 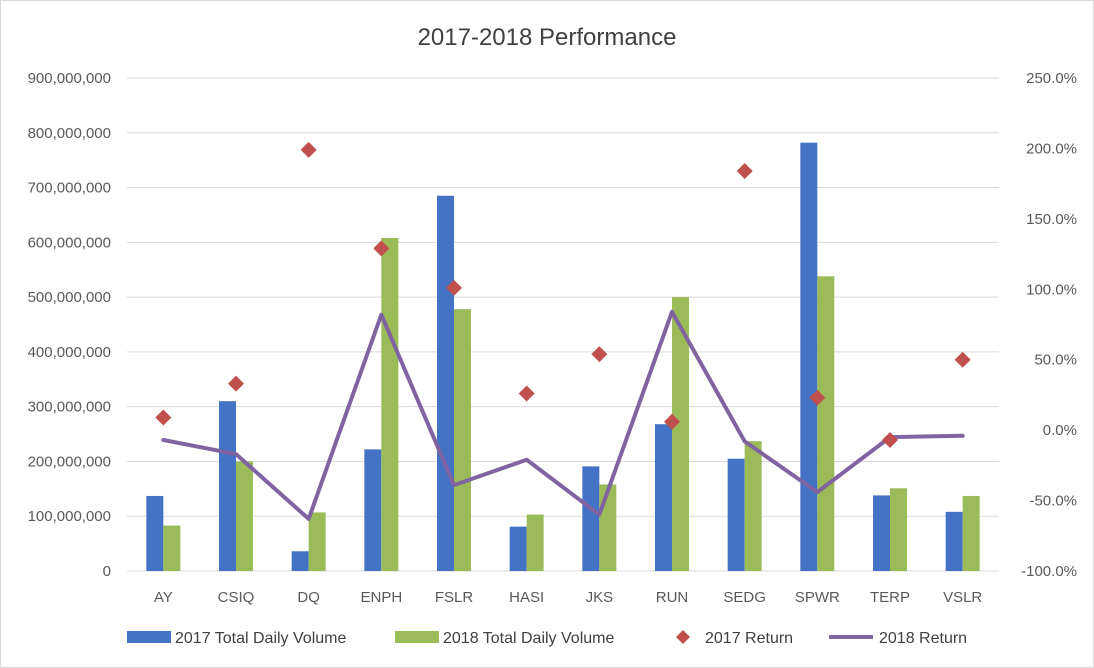 I want to click on left-tick-label: 800,000,000, so click(x=69, y=133).